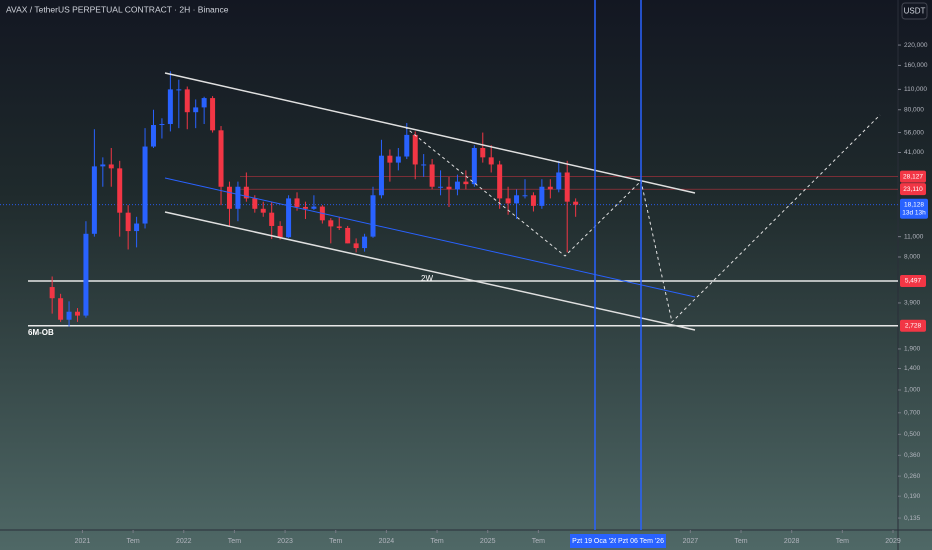 This screenshot has width=932, height=550. I want to click on y-tick-label: 110,000, so click(915, 89).